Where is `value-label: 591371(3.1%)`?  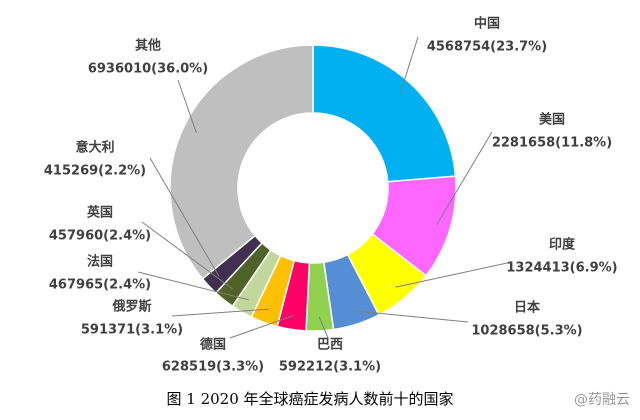 value-label: 591371(3.1%) is located at coordinates (132, 330).